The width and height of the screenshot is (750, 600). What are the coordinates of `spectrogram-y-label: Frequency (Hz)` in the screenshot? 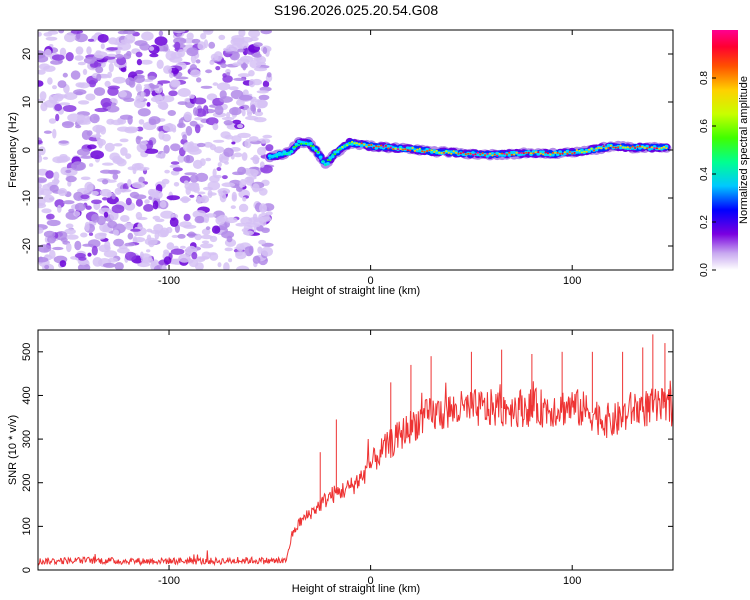 It's located at (13, 150).